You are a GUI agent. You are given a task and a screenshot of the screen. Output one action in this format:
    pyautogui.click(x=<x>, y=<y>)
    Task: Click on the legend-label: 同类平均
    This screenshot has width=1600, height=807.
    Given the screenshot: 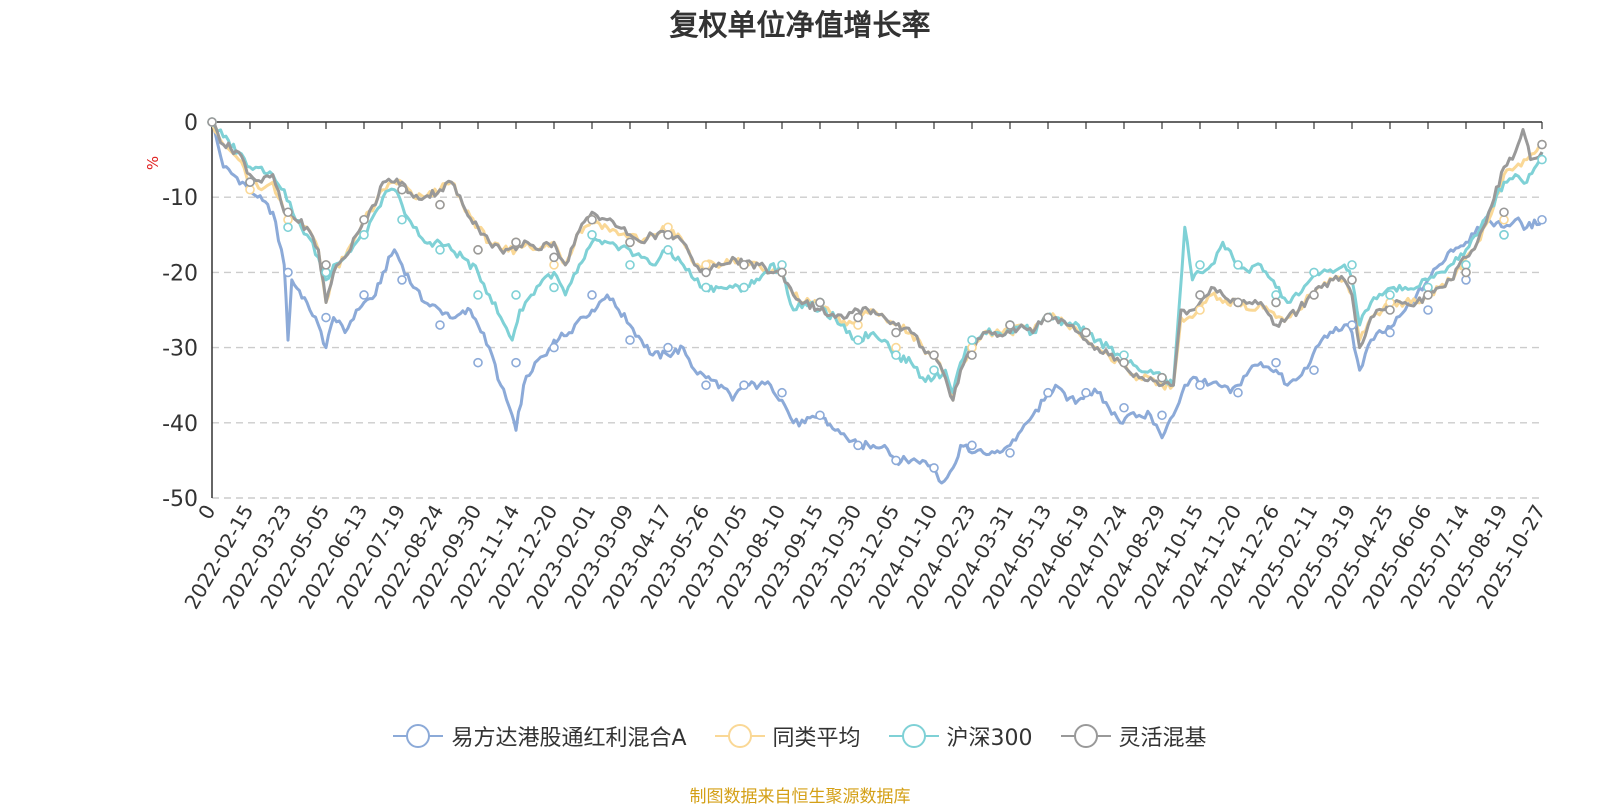 What is the action you would take?
    pyautogui.click(x=816, y=738)
    